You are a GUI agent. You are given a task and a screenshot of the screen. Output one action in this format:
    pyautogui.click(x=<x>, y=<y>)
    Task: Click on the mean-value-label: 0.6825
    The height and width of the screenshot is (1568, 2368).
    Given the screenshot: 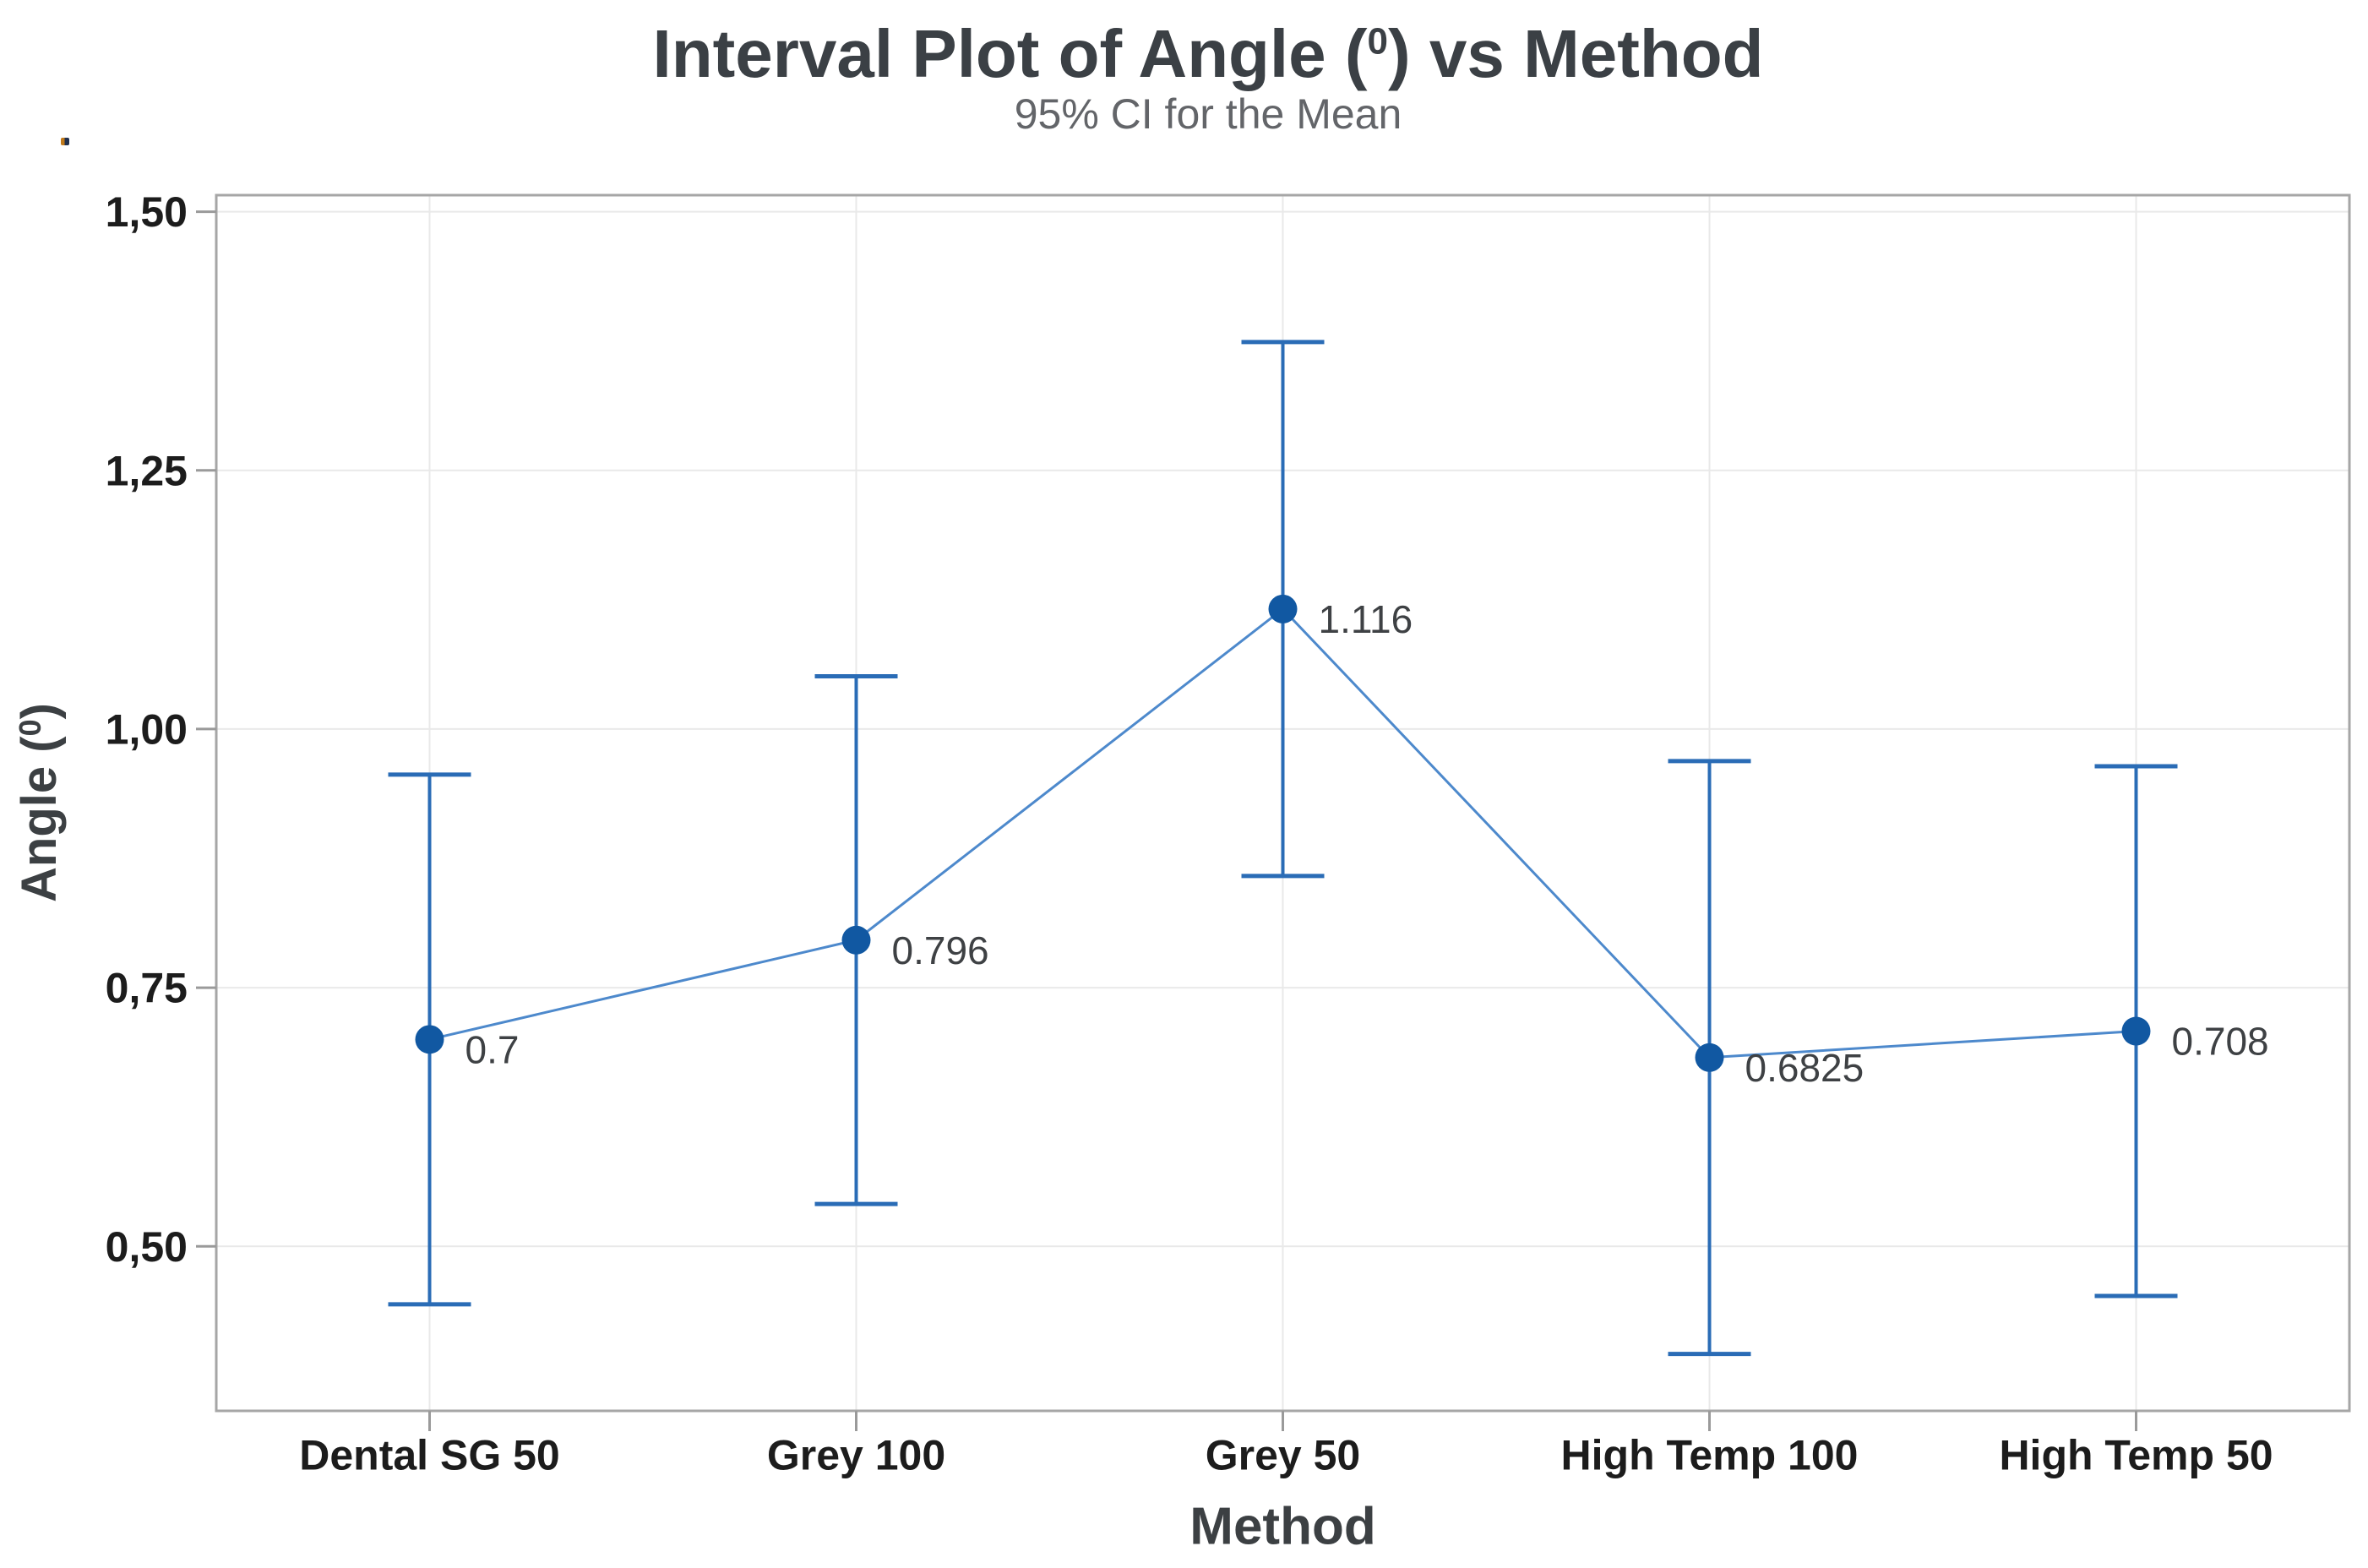 What is the action you would take?
    pyautogui.click(x=1805, y=1068)
    